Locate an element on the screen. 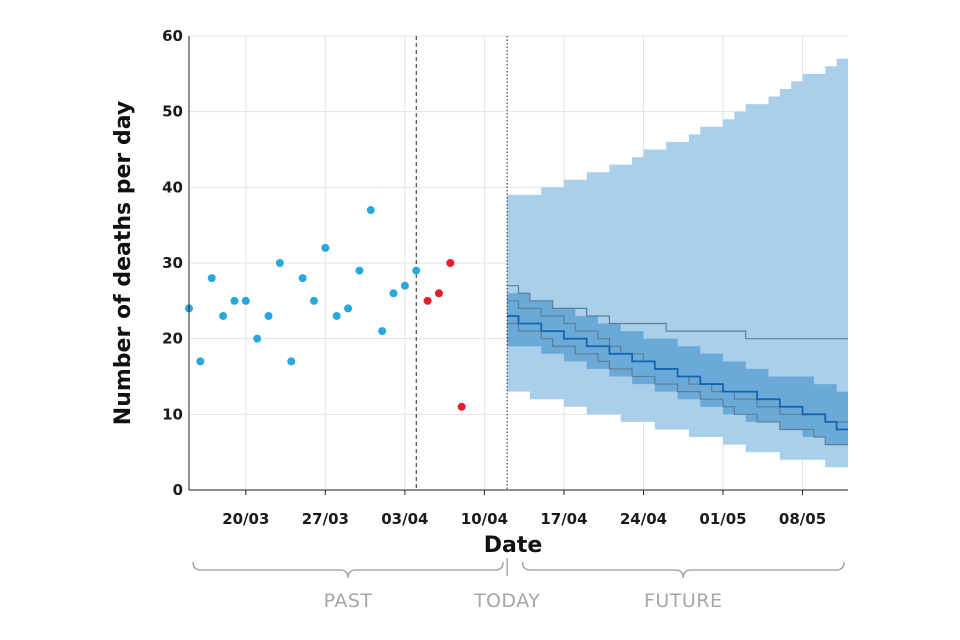  period-label: FUTURE is located at coordinates (683, 601).